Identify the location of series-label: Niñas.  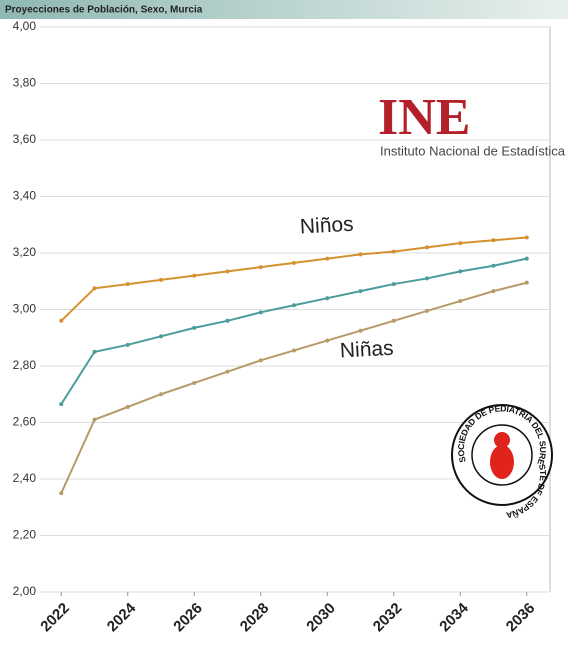
(366, 350).